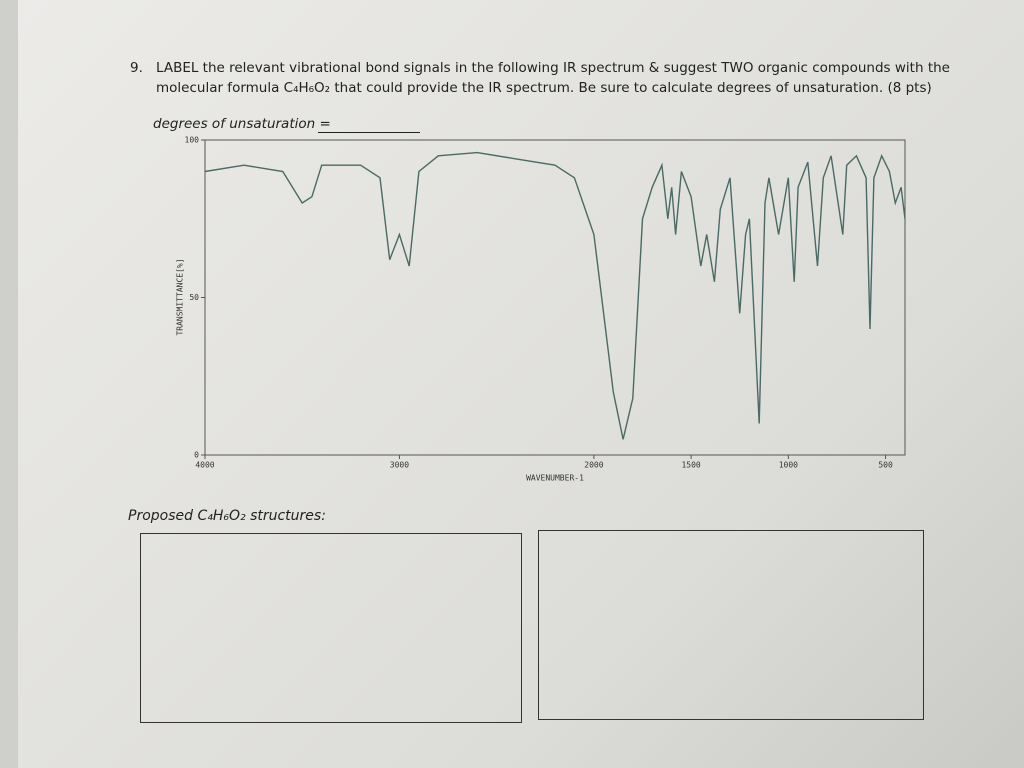  What do you see at coordinates (204, 465) in the screenshot?
I see `x-tick-label: 4000` at bounding box center [204, 465].